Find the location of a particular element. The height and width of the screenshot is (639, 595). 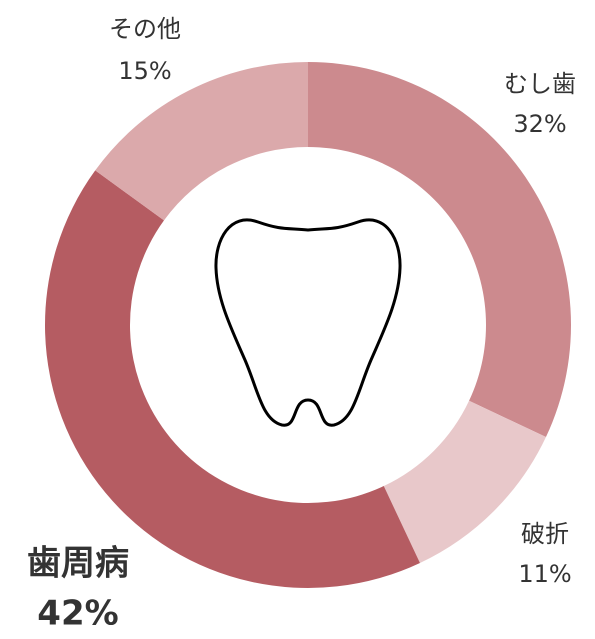

category-label: 破折 is located at coordinates (545, 534).